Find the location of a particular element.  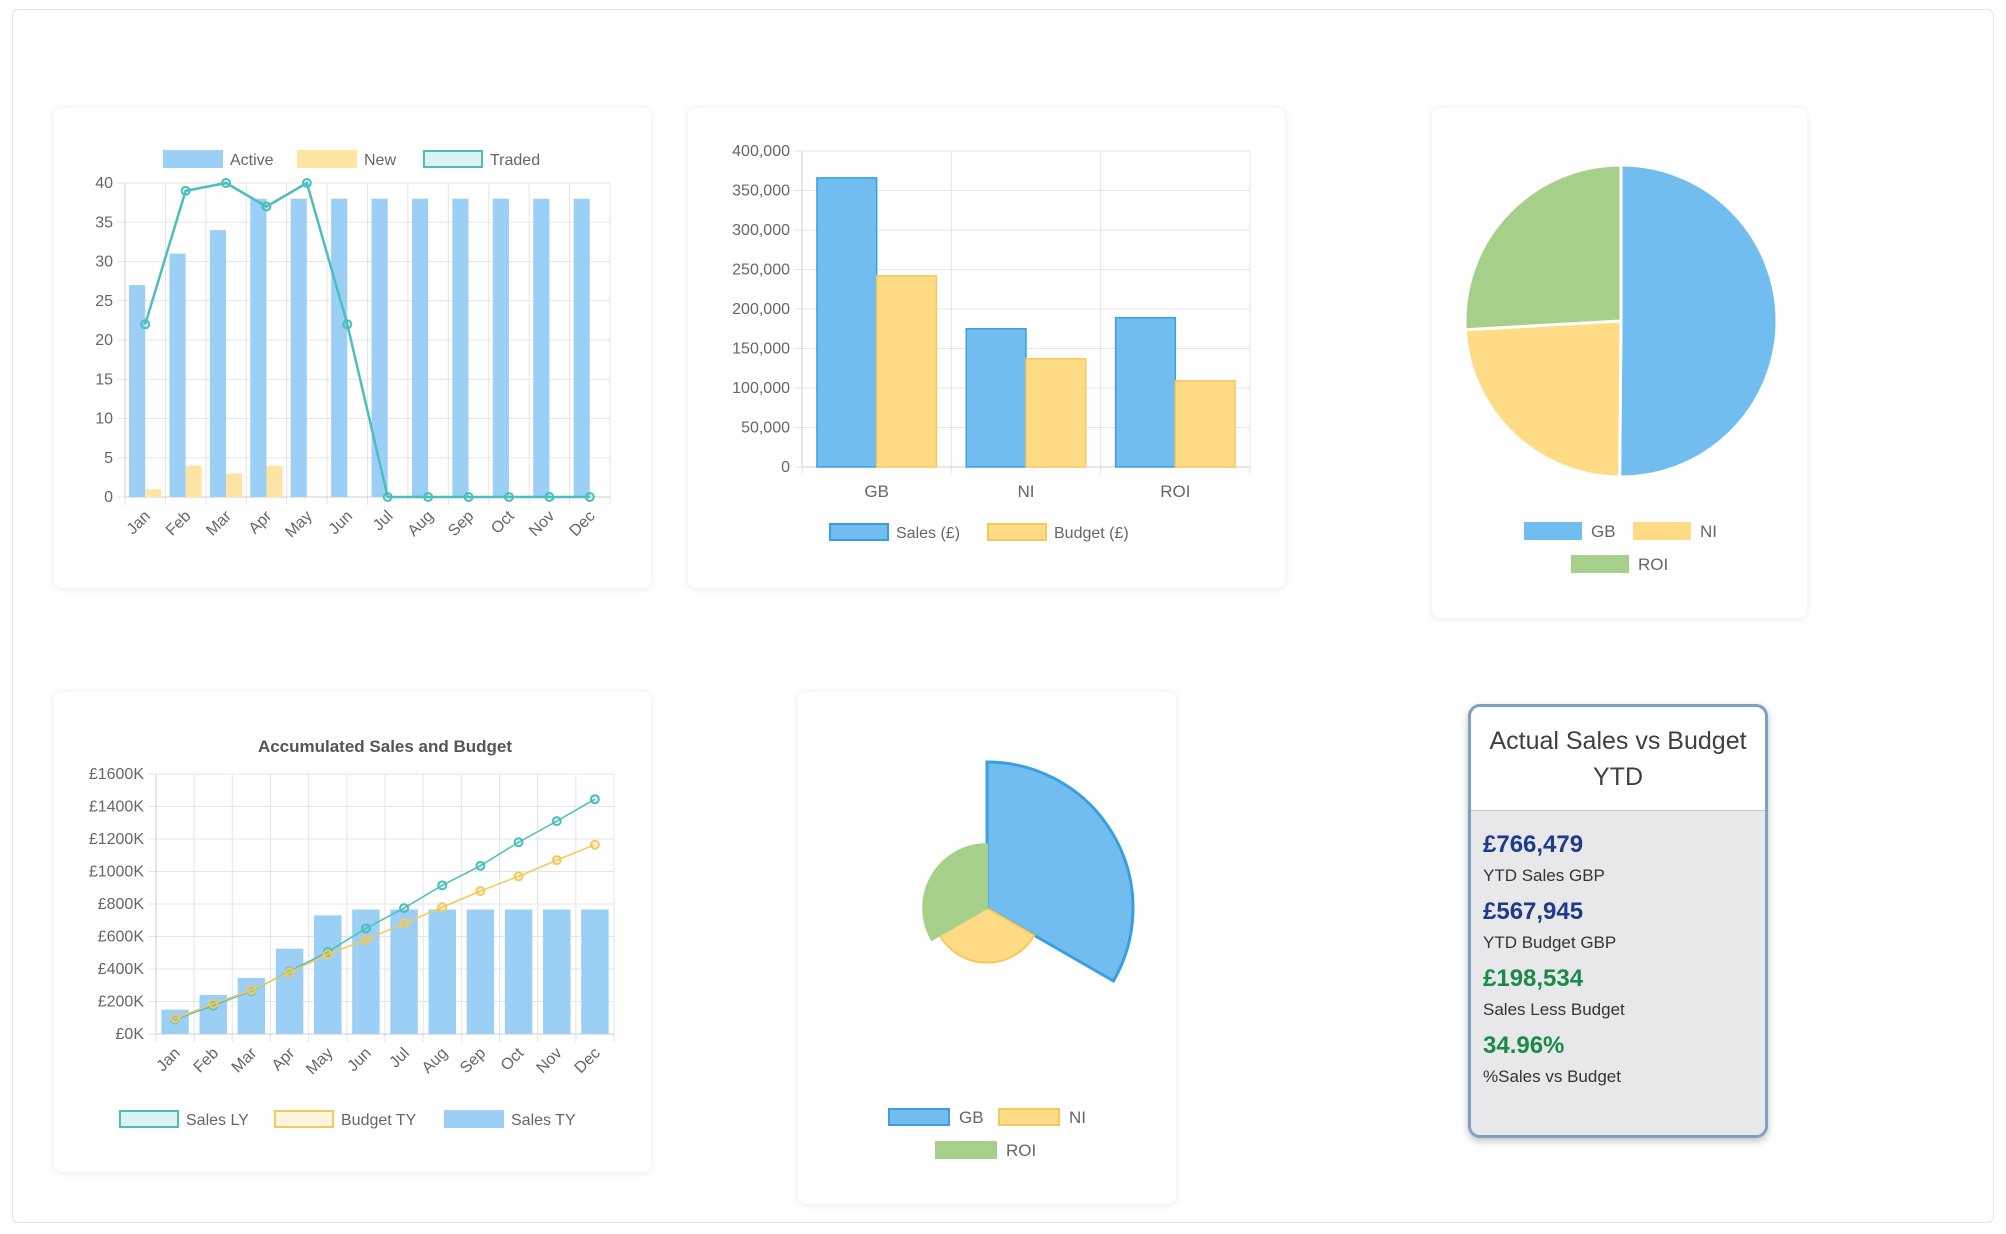

slice-gb is located at coordinates (1698, 321).